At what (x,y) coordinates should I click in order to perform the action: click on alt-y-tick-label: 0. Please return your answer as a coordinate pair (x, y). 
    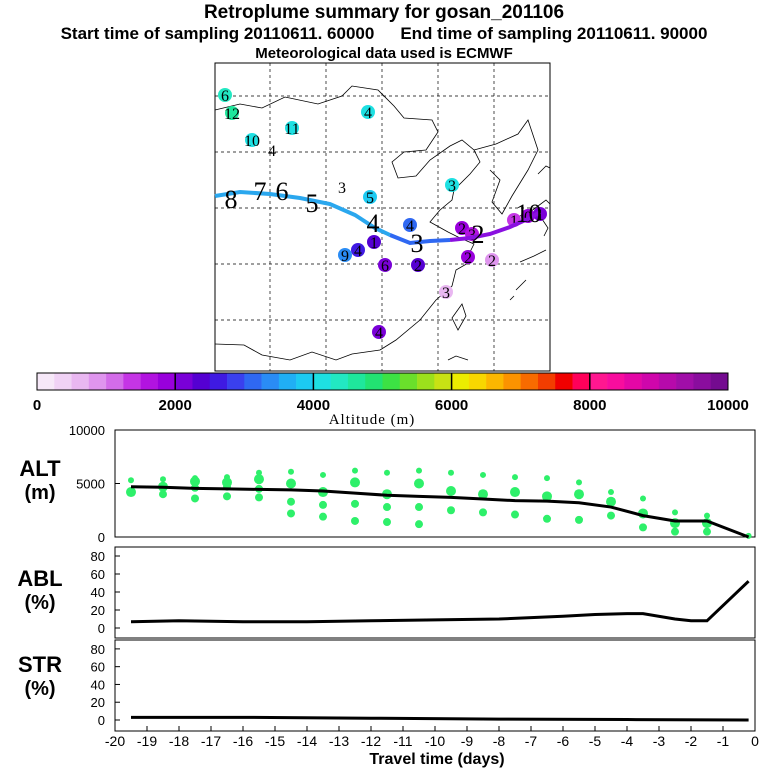
    Looking at the image, I should click on (101, 537).